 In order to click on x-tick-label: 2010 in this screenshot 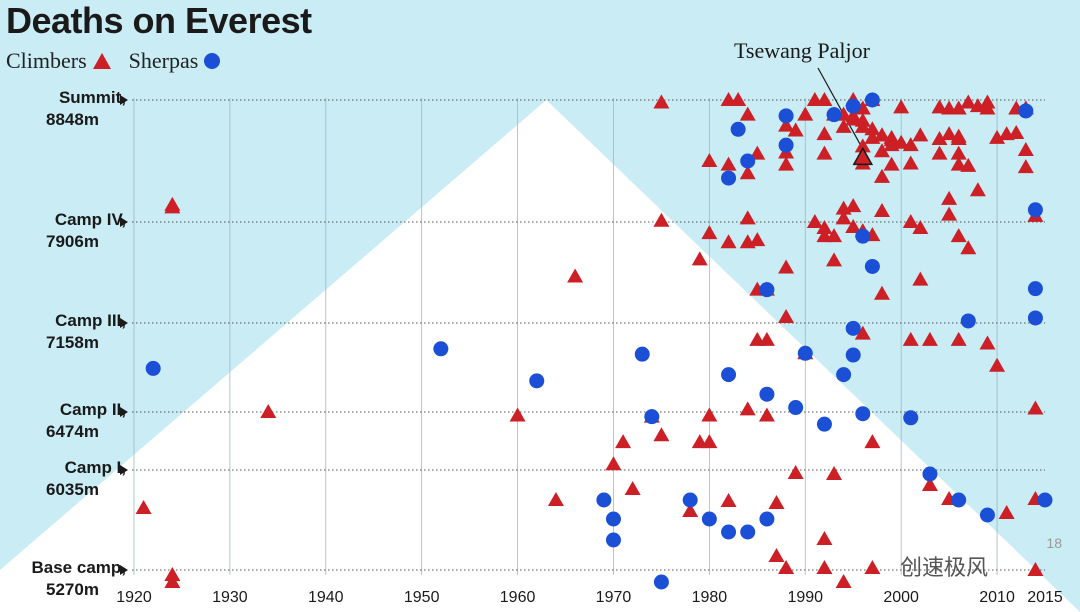, I will do `click(997, 597)`.